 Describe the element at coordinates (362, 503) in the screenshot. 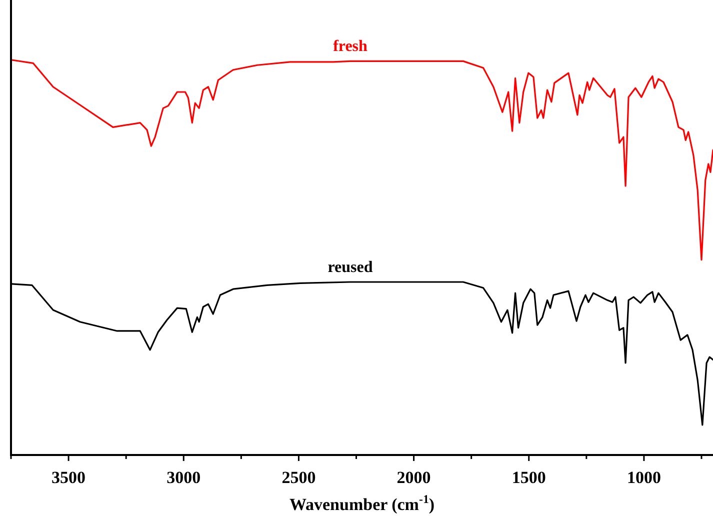

I see `x-axis-title: Wavenumber (cm$^{-1}$)` at that location.